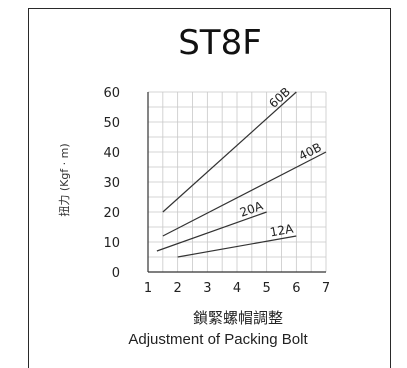  I want to click on x-tick-label: 6, so click(296, 288).